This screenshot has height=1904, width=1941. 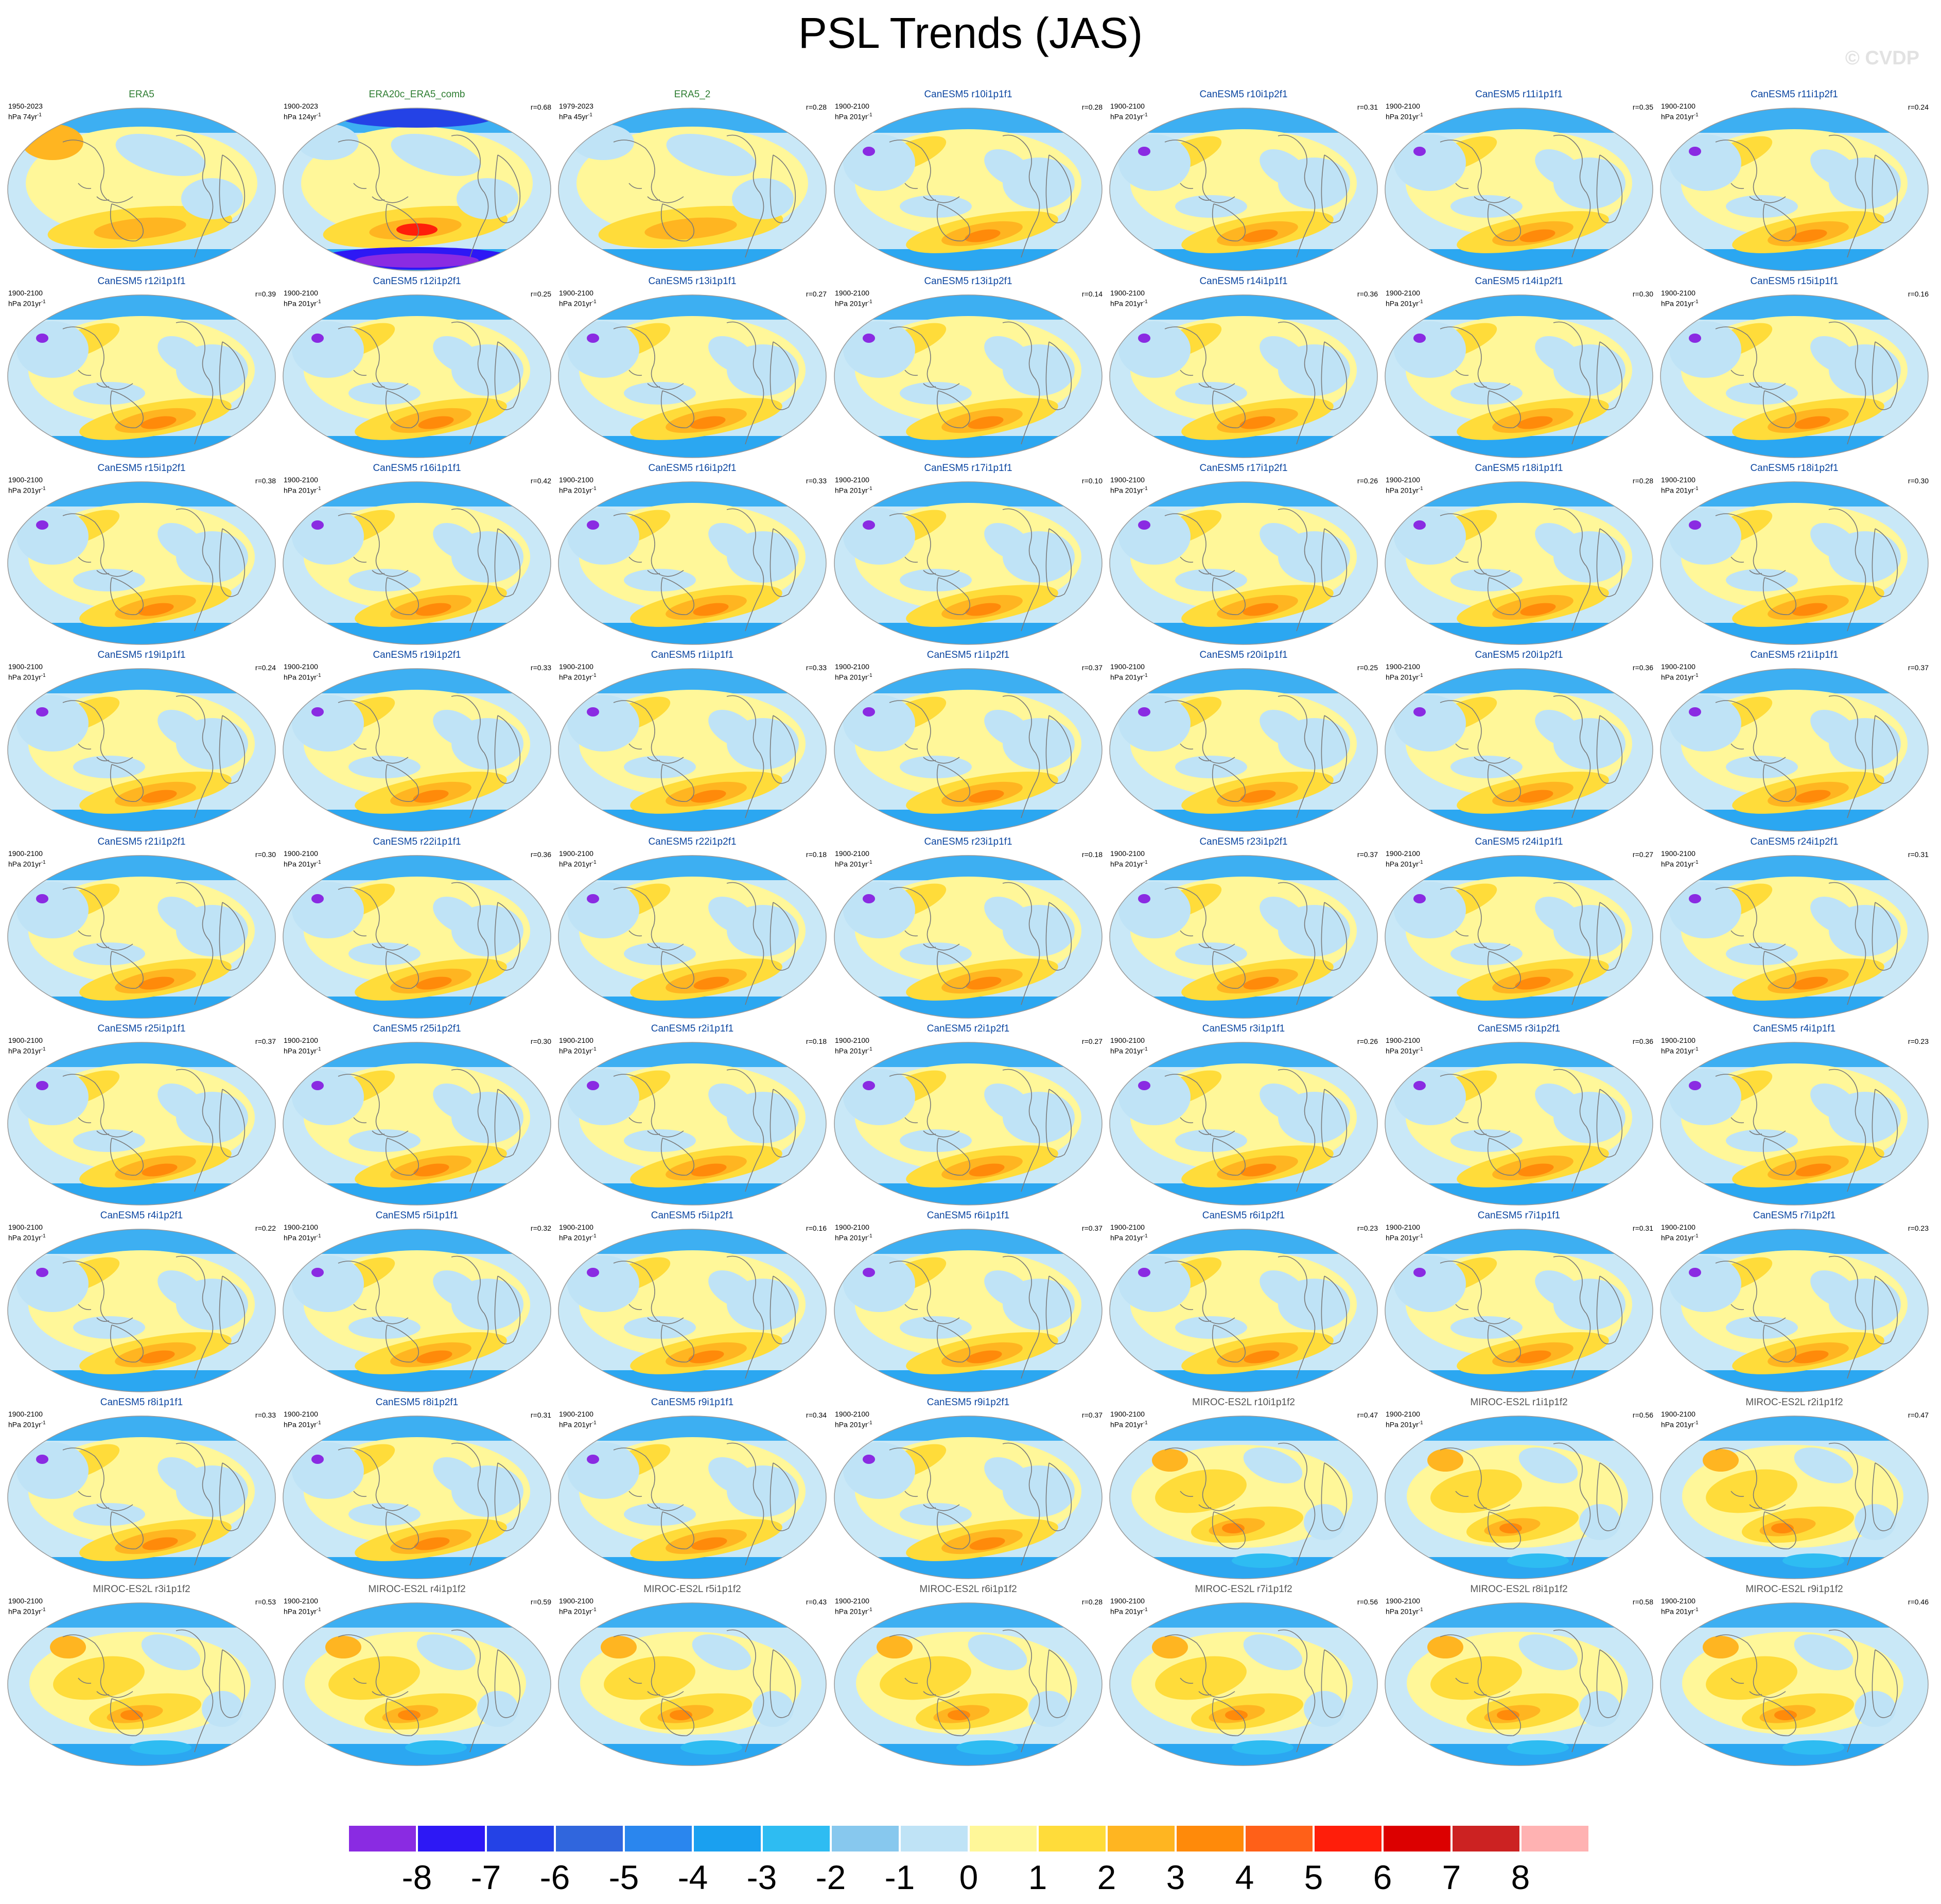 What do you see at coordinates (266, 1228) in the screenshot?
I see `panel-correlation: r=0.22` at bounding box center [266, 1228].